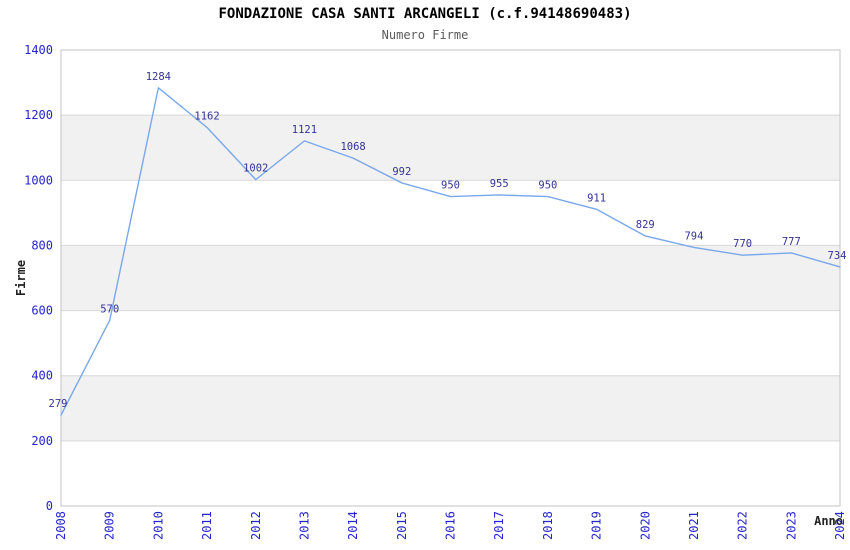  What do you see at coordinates (425, 35) in the screenshot?
I see `chart-subtitle: Numero Firme` at bounding box center [425, 35].